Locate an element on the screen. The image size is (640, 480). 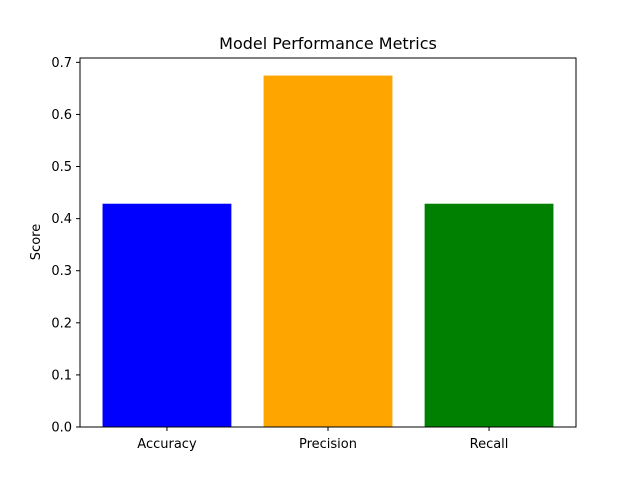
x-tick-label-precision: Precision is located at coordinates (328, 444).